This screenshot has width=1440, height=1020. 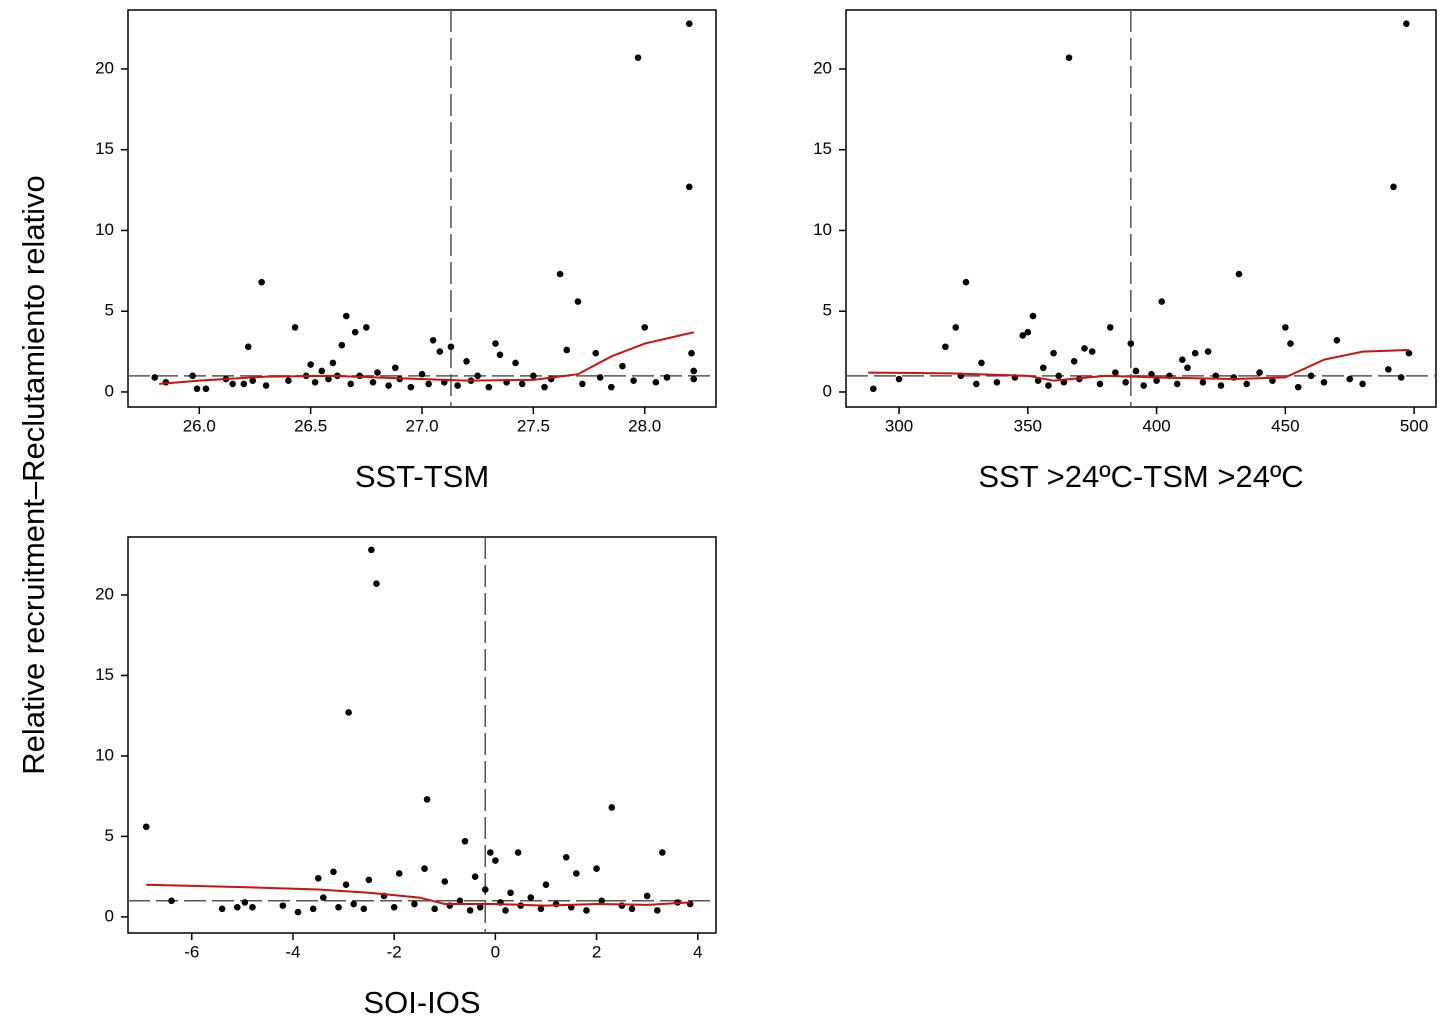 I want to click on x-axis-label: SST-TSM, so click(x=422, y=476).